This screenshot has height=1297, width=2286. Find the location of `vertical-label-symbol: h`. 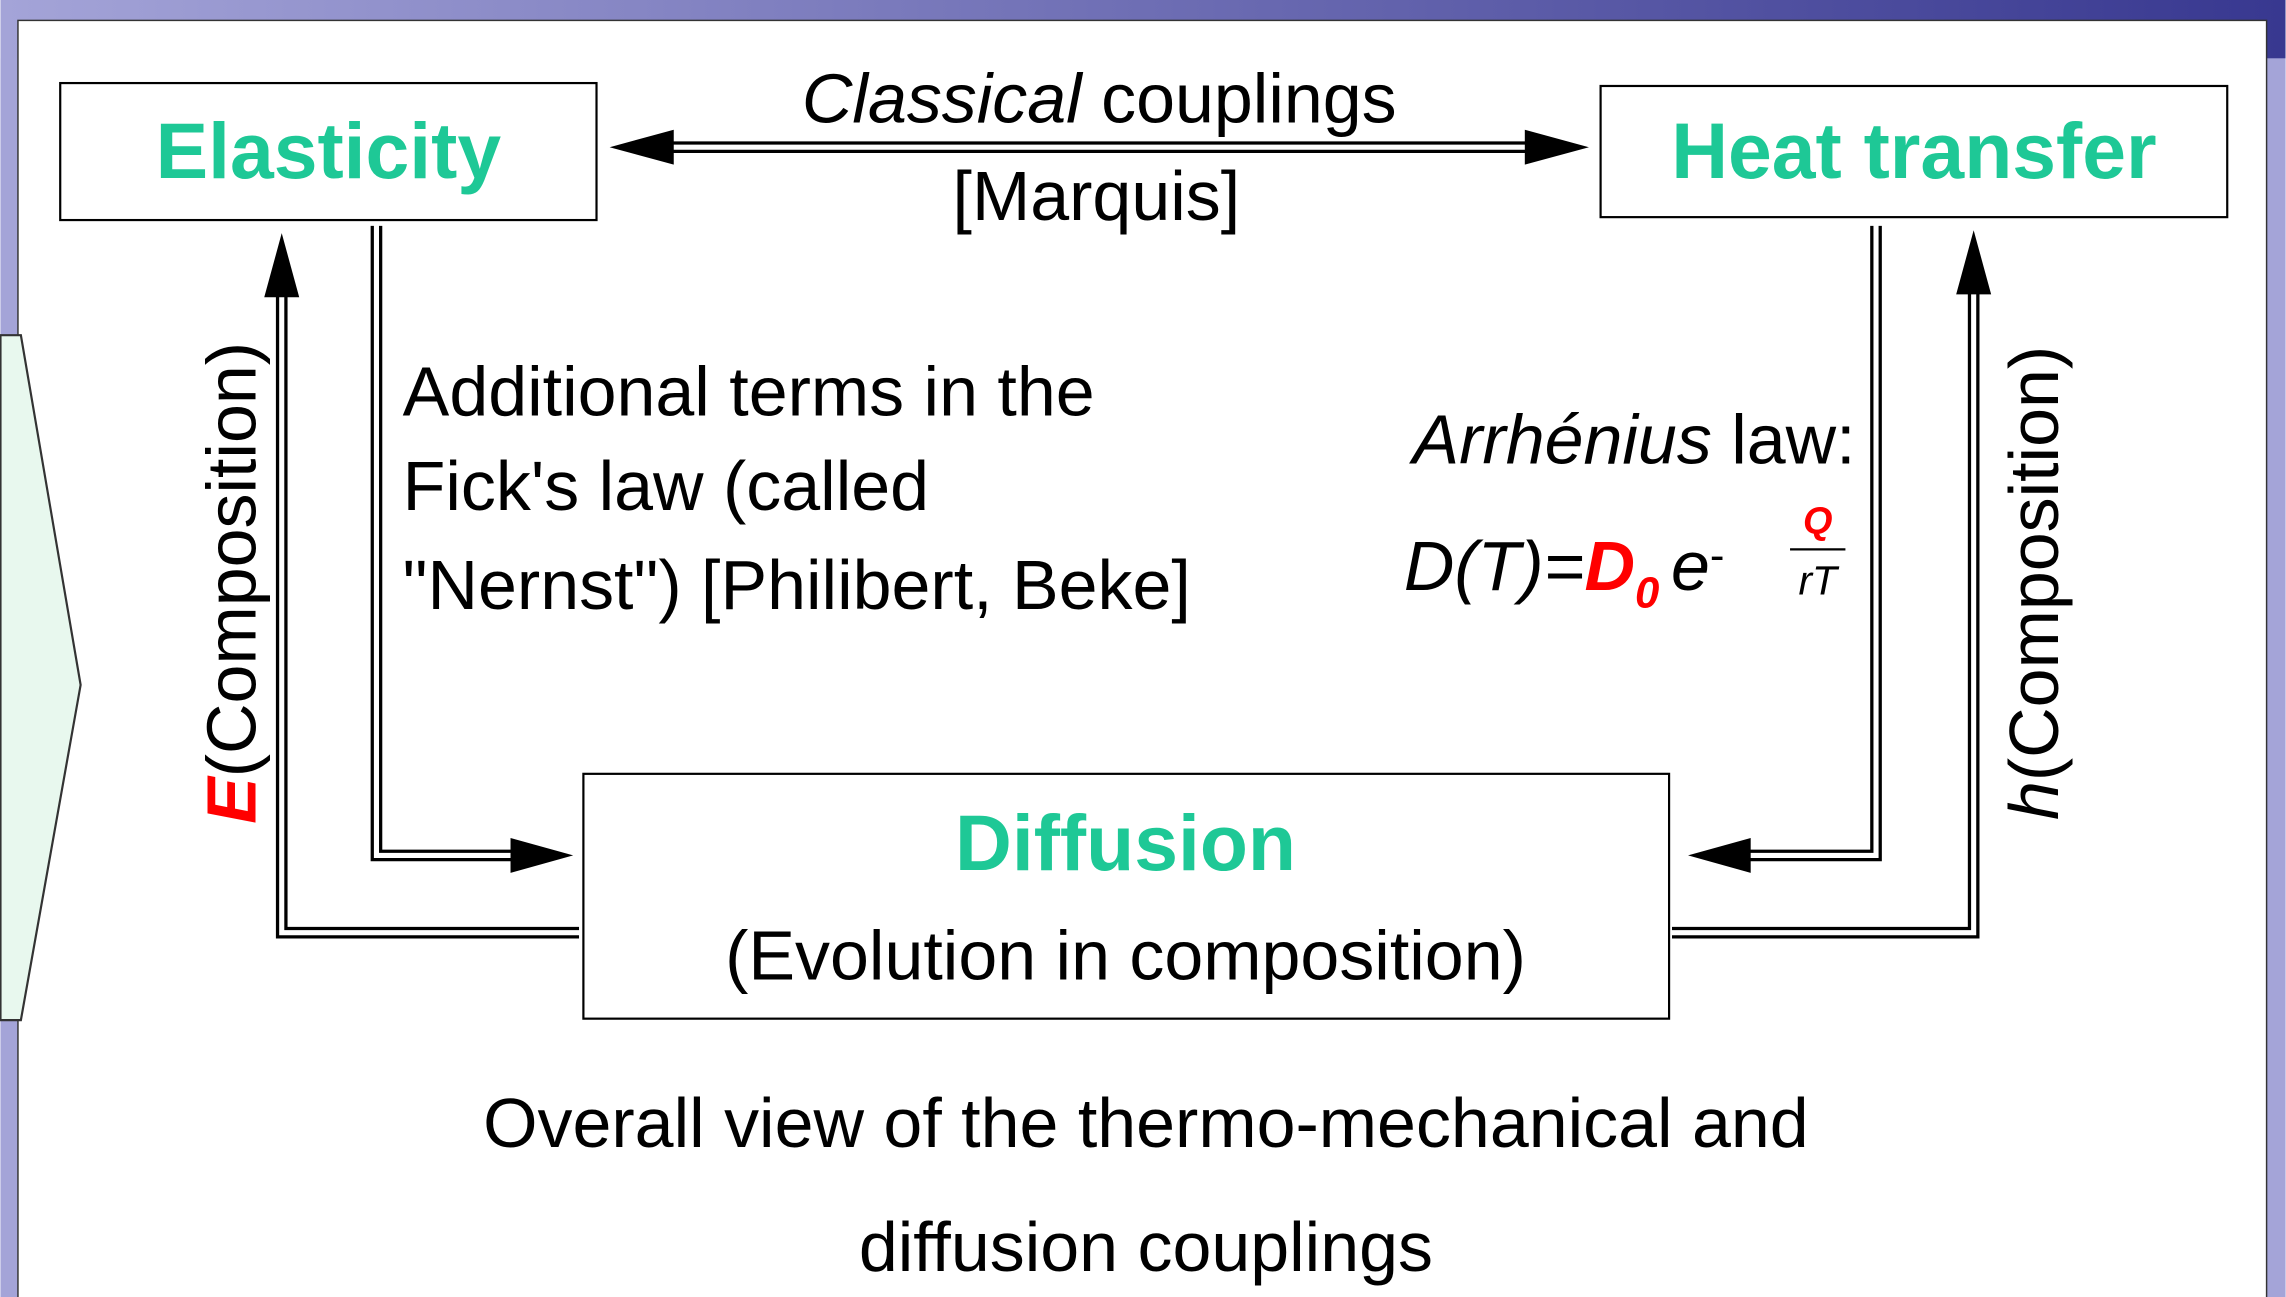

vertical-label-symbol: h is located at coordinates (2034, 800).